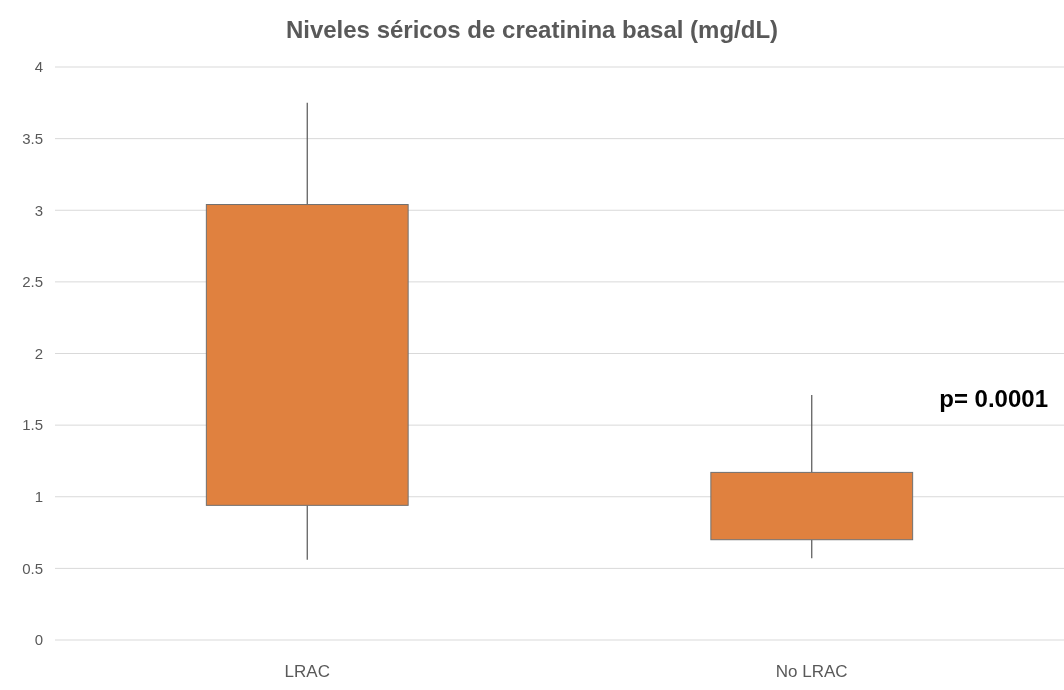  Describe the element at coordinates (32, 282) in the screenshot. I see `y-tick-label: 2.5` at that location.